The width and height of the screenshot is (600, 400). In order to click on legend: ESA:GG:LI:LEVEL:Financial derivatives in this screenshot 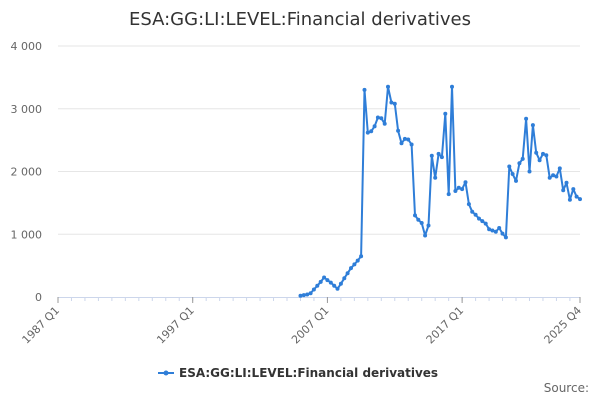, I will do `click(298, 373)`.